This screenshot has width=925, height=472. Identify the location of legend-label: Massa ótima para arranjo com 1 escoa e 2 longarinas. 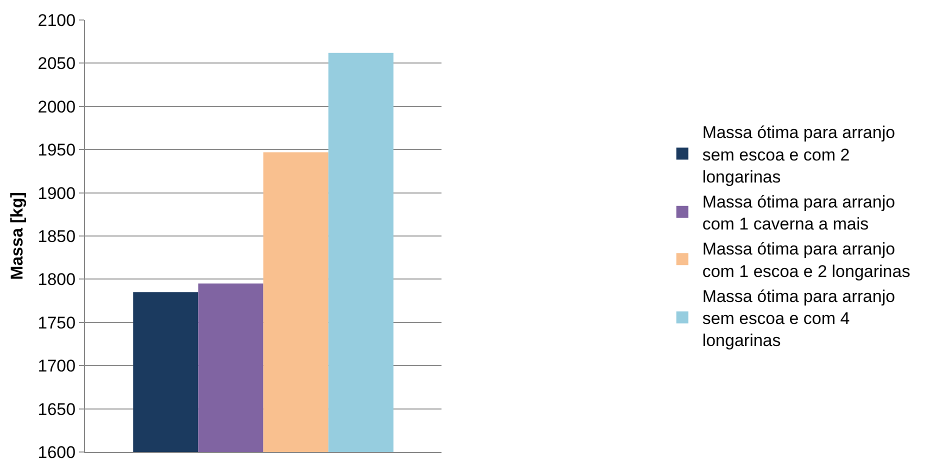
(806, 260).